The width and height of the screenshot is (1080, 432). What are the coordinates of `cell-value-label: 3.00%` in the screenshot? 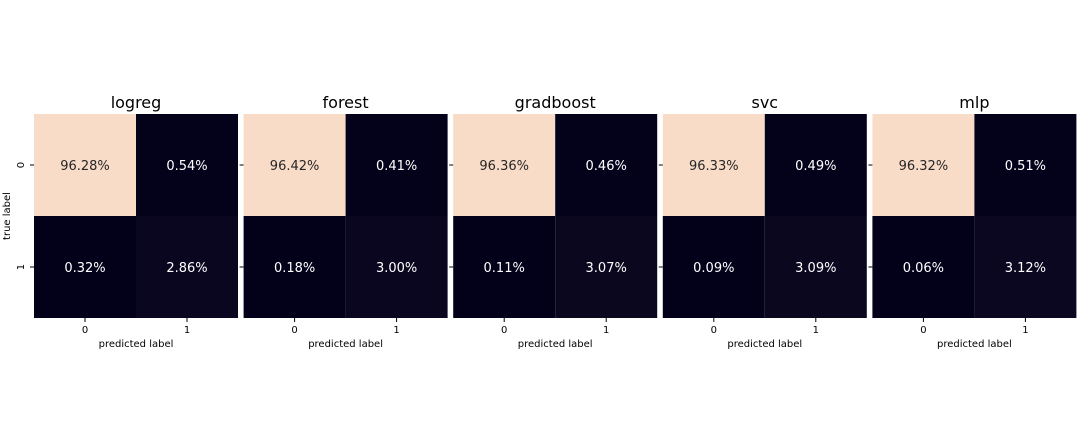 It's located at (396, 268).